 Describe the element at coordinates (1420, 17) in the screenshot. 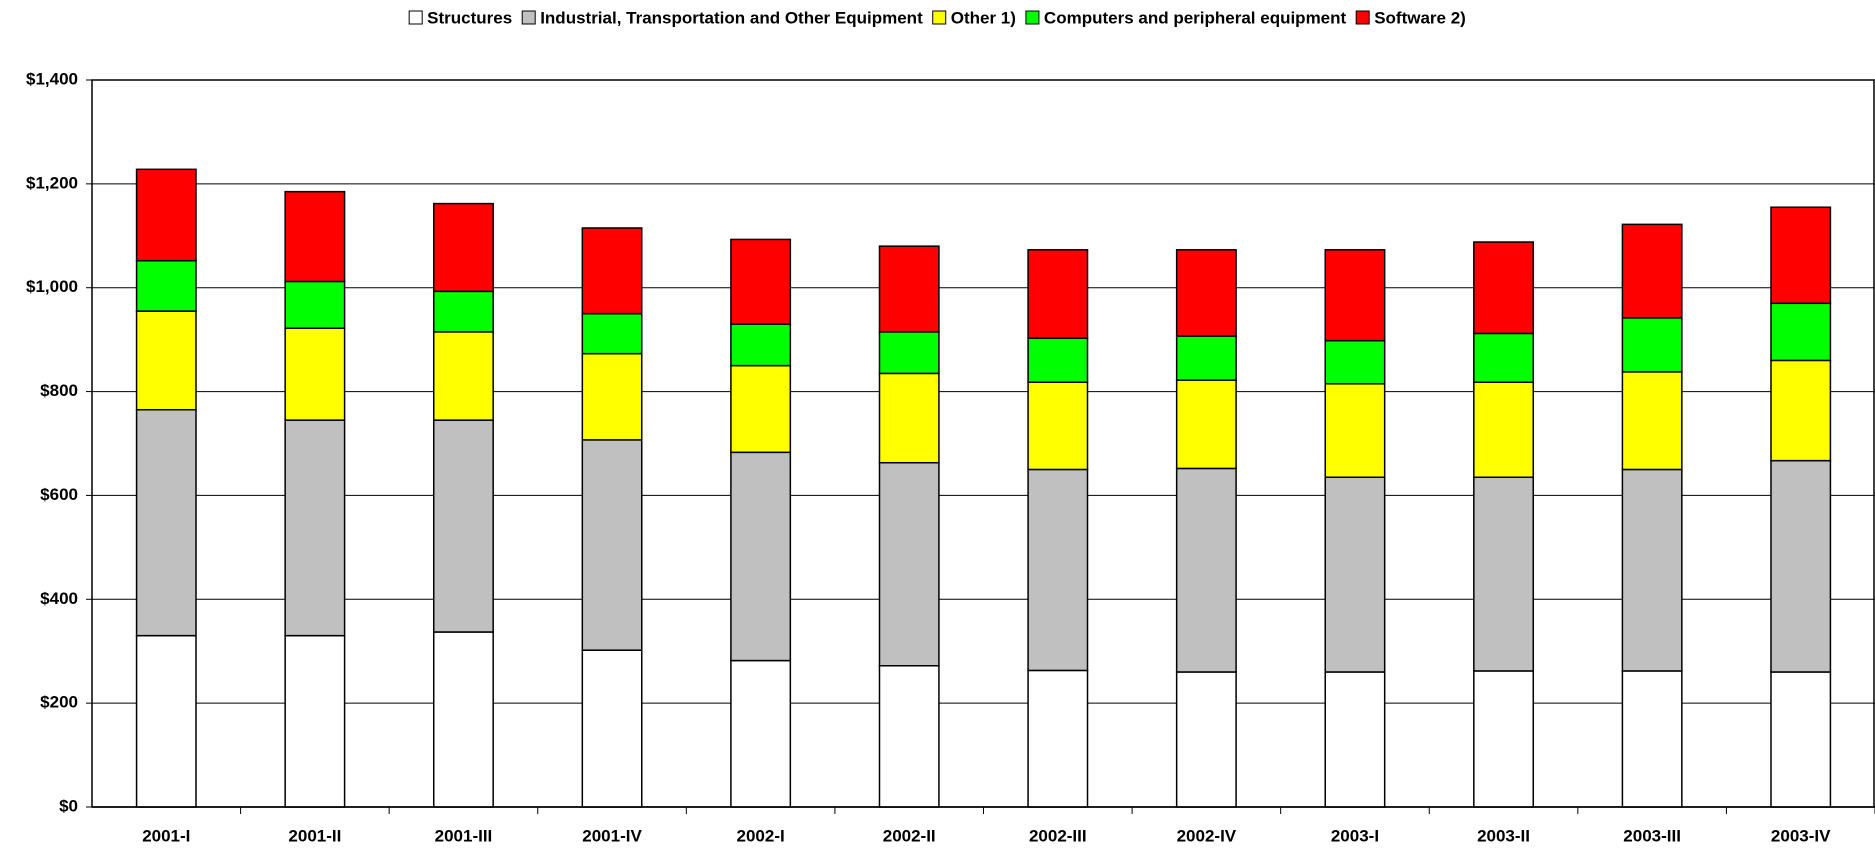

I see `legend-label: Software 2)` at that location.